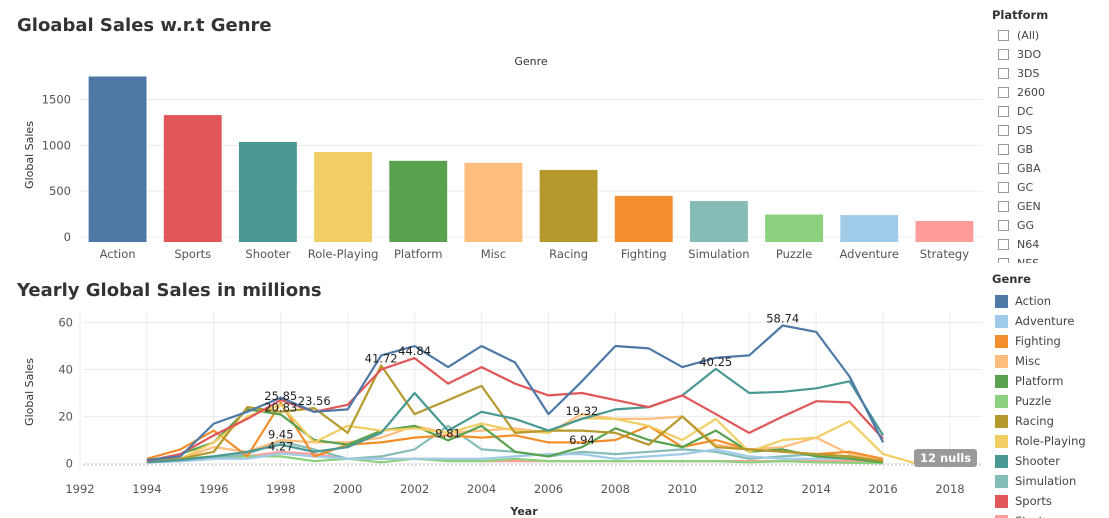  Describe the element at coordinates (515, 413) in the screenshot. I see `series-line-racing` at that location.